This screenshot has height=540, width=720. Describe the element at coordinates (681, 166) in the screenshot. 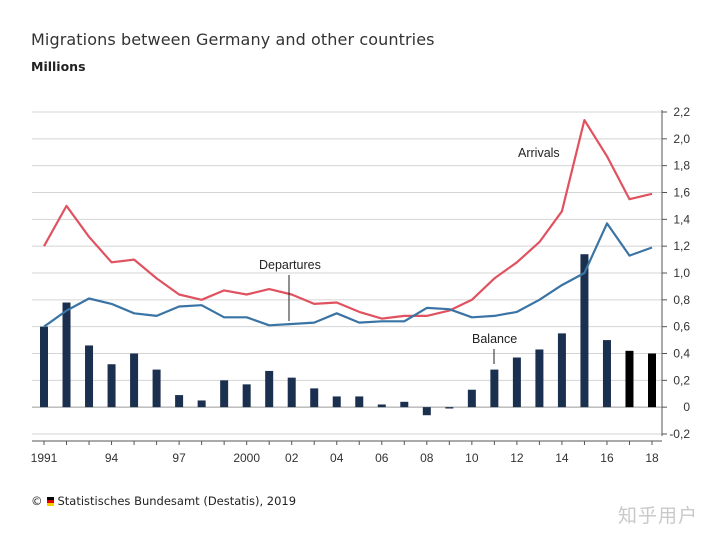

I see `y-tick-label: 1,8` at that location.